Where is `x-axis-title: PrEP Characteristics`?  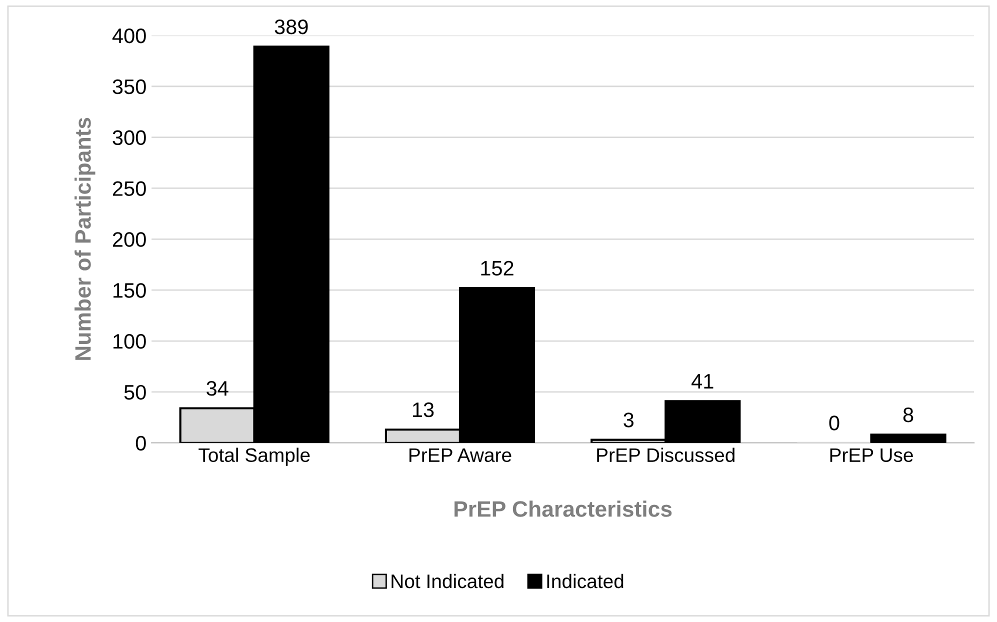
x-axis-title: PrEP Characteristics is located at coordinates (563, 508).